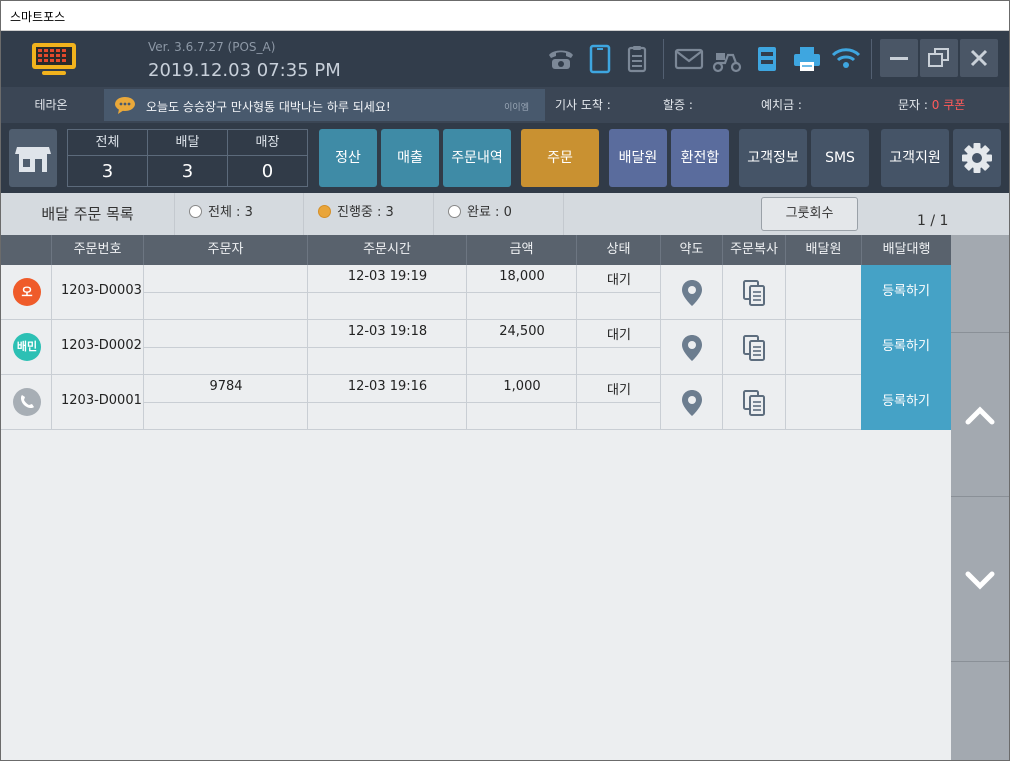 The height and width of the screenshot is (761, 1010). What do you see at coordinates (773, 158) in the screenshot?
I see `customer-info-button: 고객정보` at bounding box center [773, 158].